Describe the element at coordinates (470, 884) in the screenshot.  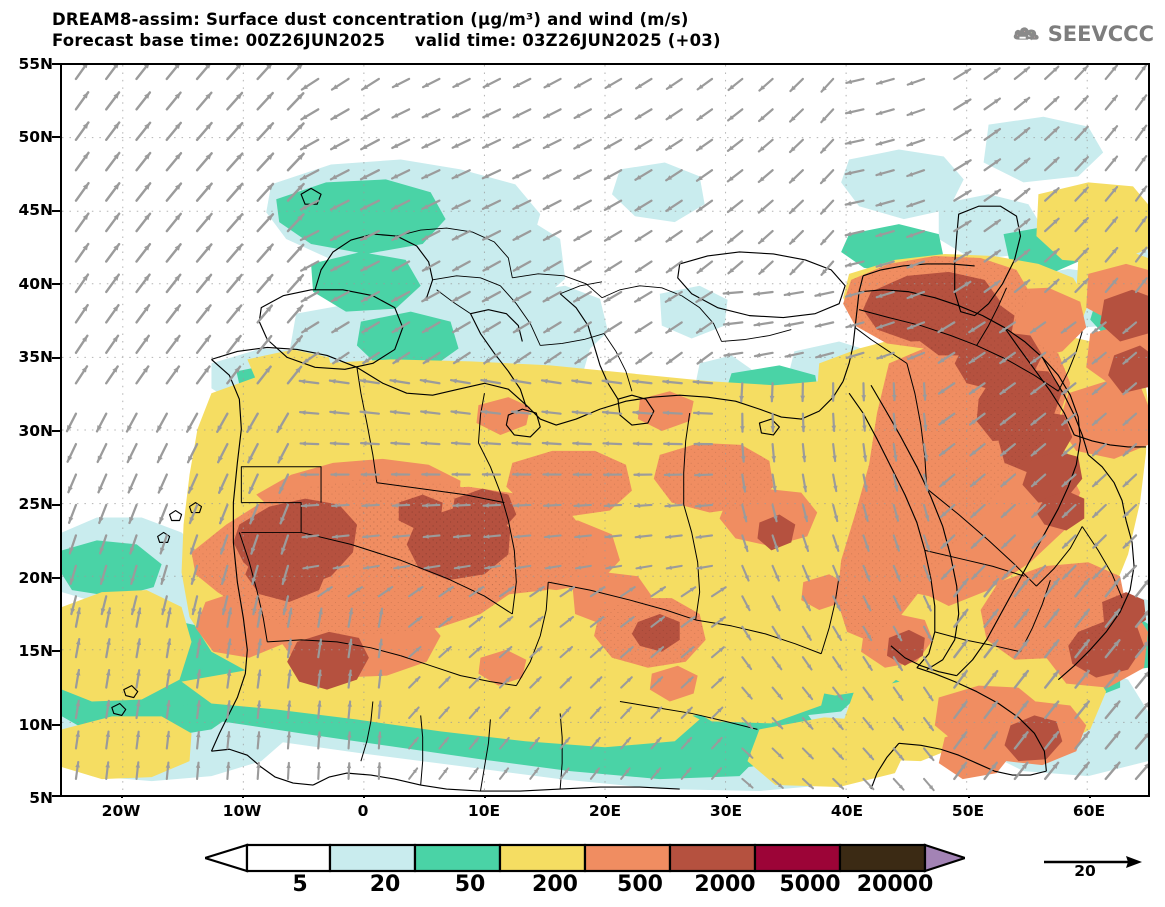
I see `colorbar-label-50: 50` at that location.